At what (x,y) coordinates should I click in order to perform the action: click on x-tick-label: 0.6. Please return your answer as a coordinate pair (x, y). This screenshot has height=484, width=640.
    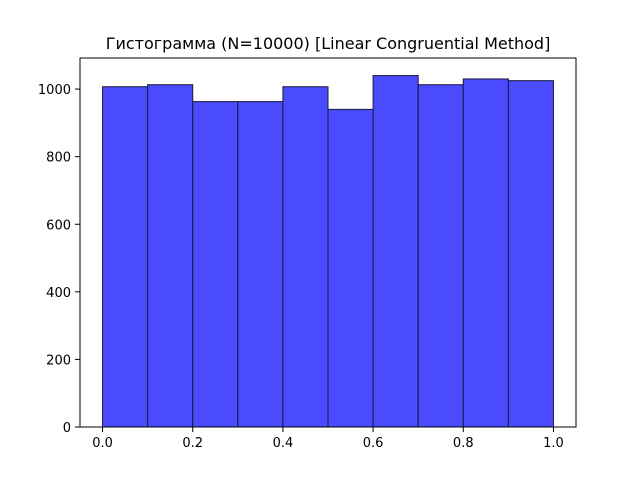
    Looking at the image, I should click on (373, 443).